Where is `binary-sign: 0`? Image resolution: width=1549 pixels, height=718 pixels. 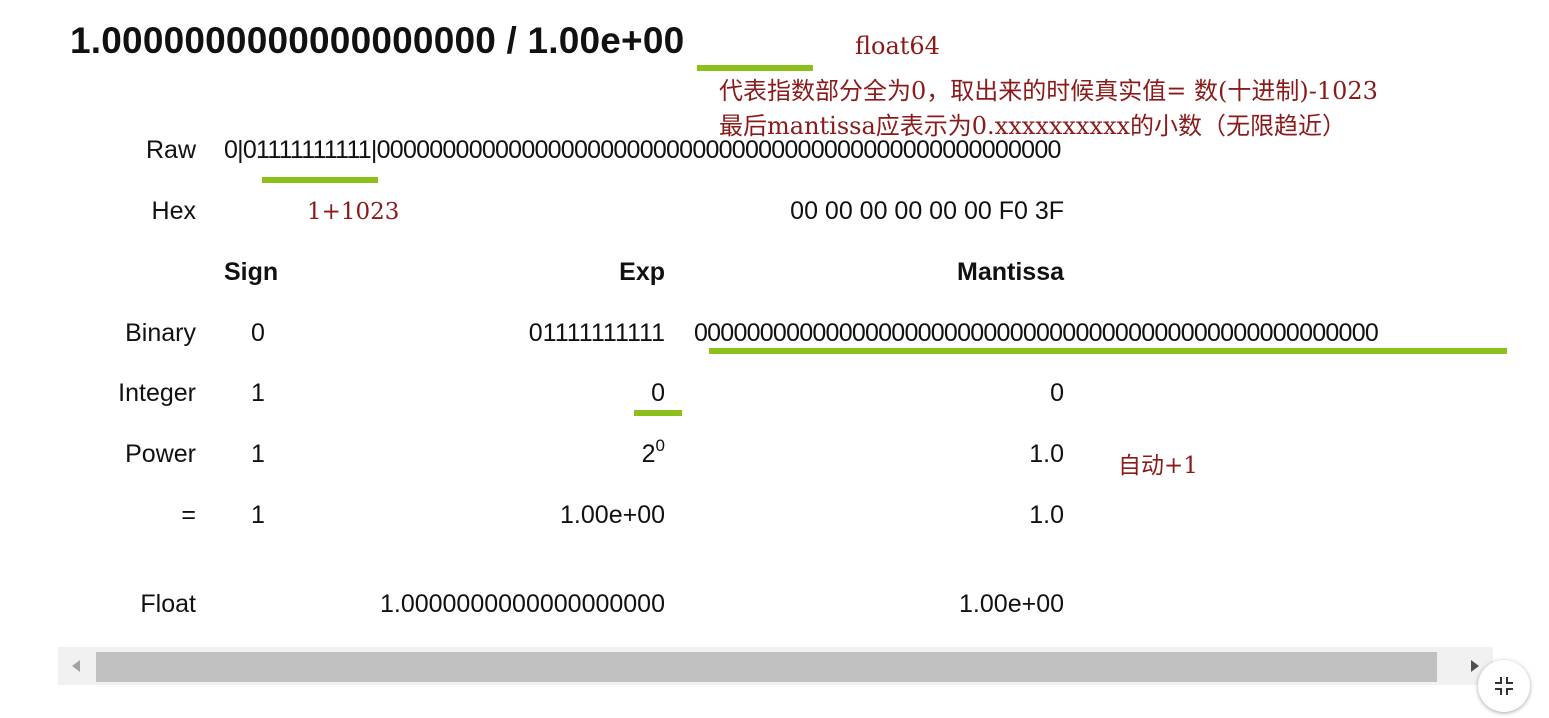
binary-sign: 0 is located at coordinates (258, 333).